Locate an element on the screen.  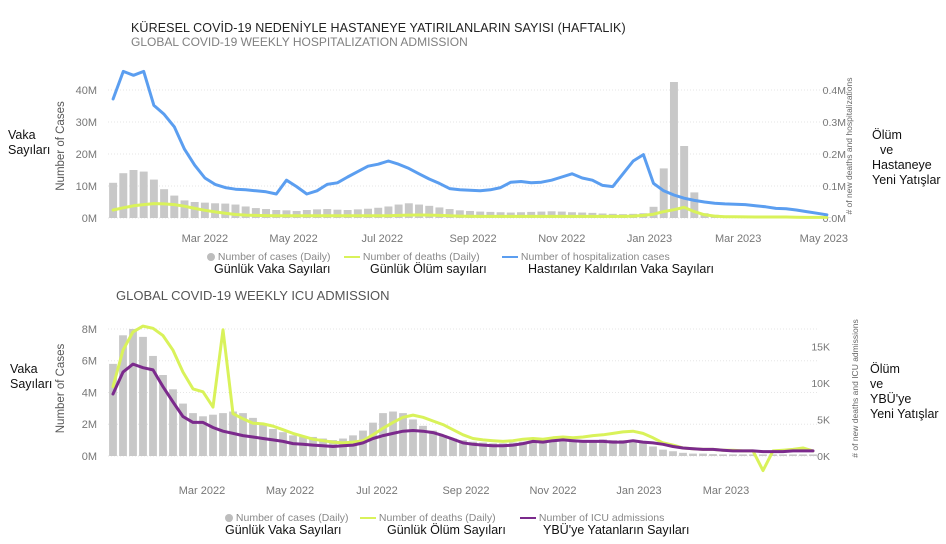
legend-item-icu-bottom: Number of ICU admissions is located at coordinates (592, 518).